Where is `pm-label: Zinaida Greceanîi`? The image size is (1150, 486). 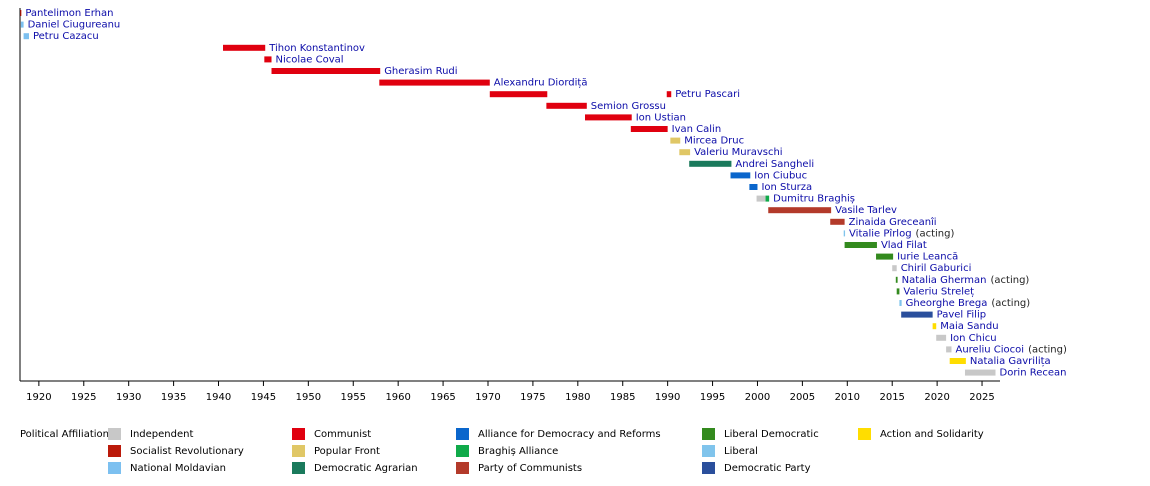
pm-label: Zinaida Greceanîi is located at coordinates (893, 222).